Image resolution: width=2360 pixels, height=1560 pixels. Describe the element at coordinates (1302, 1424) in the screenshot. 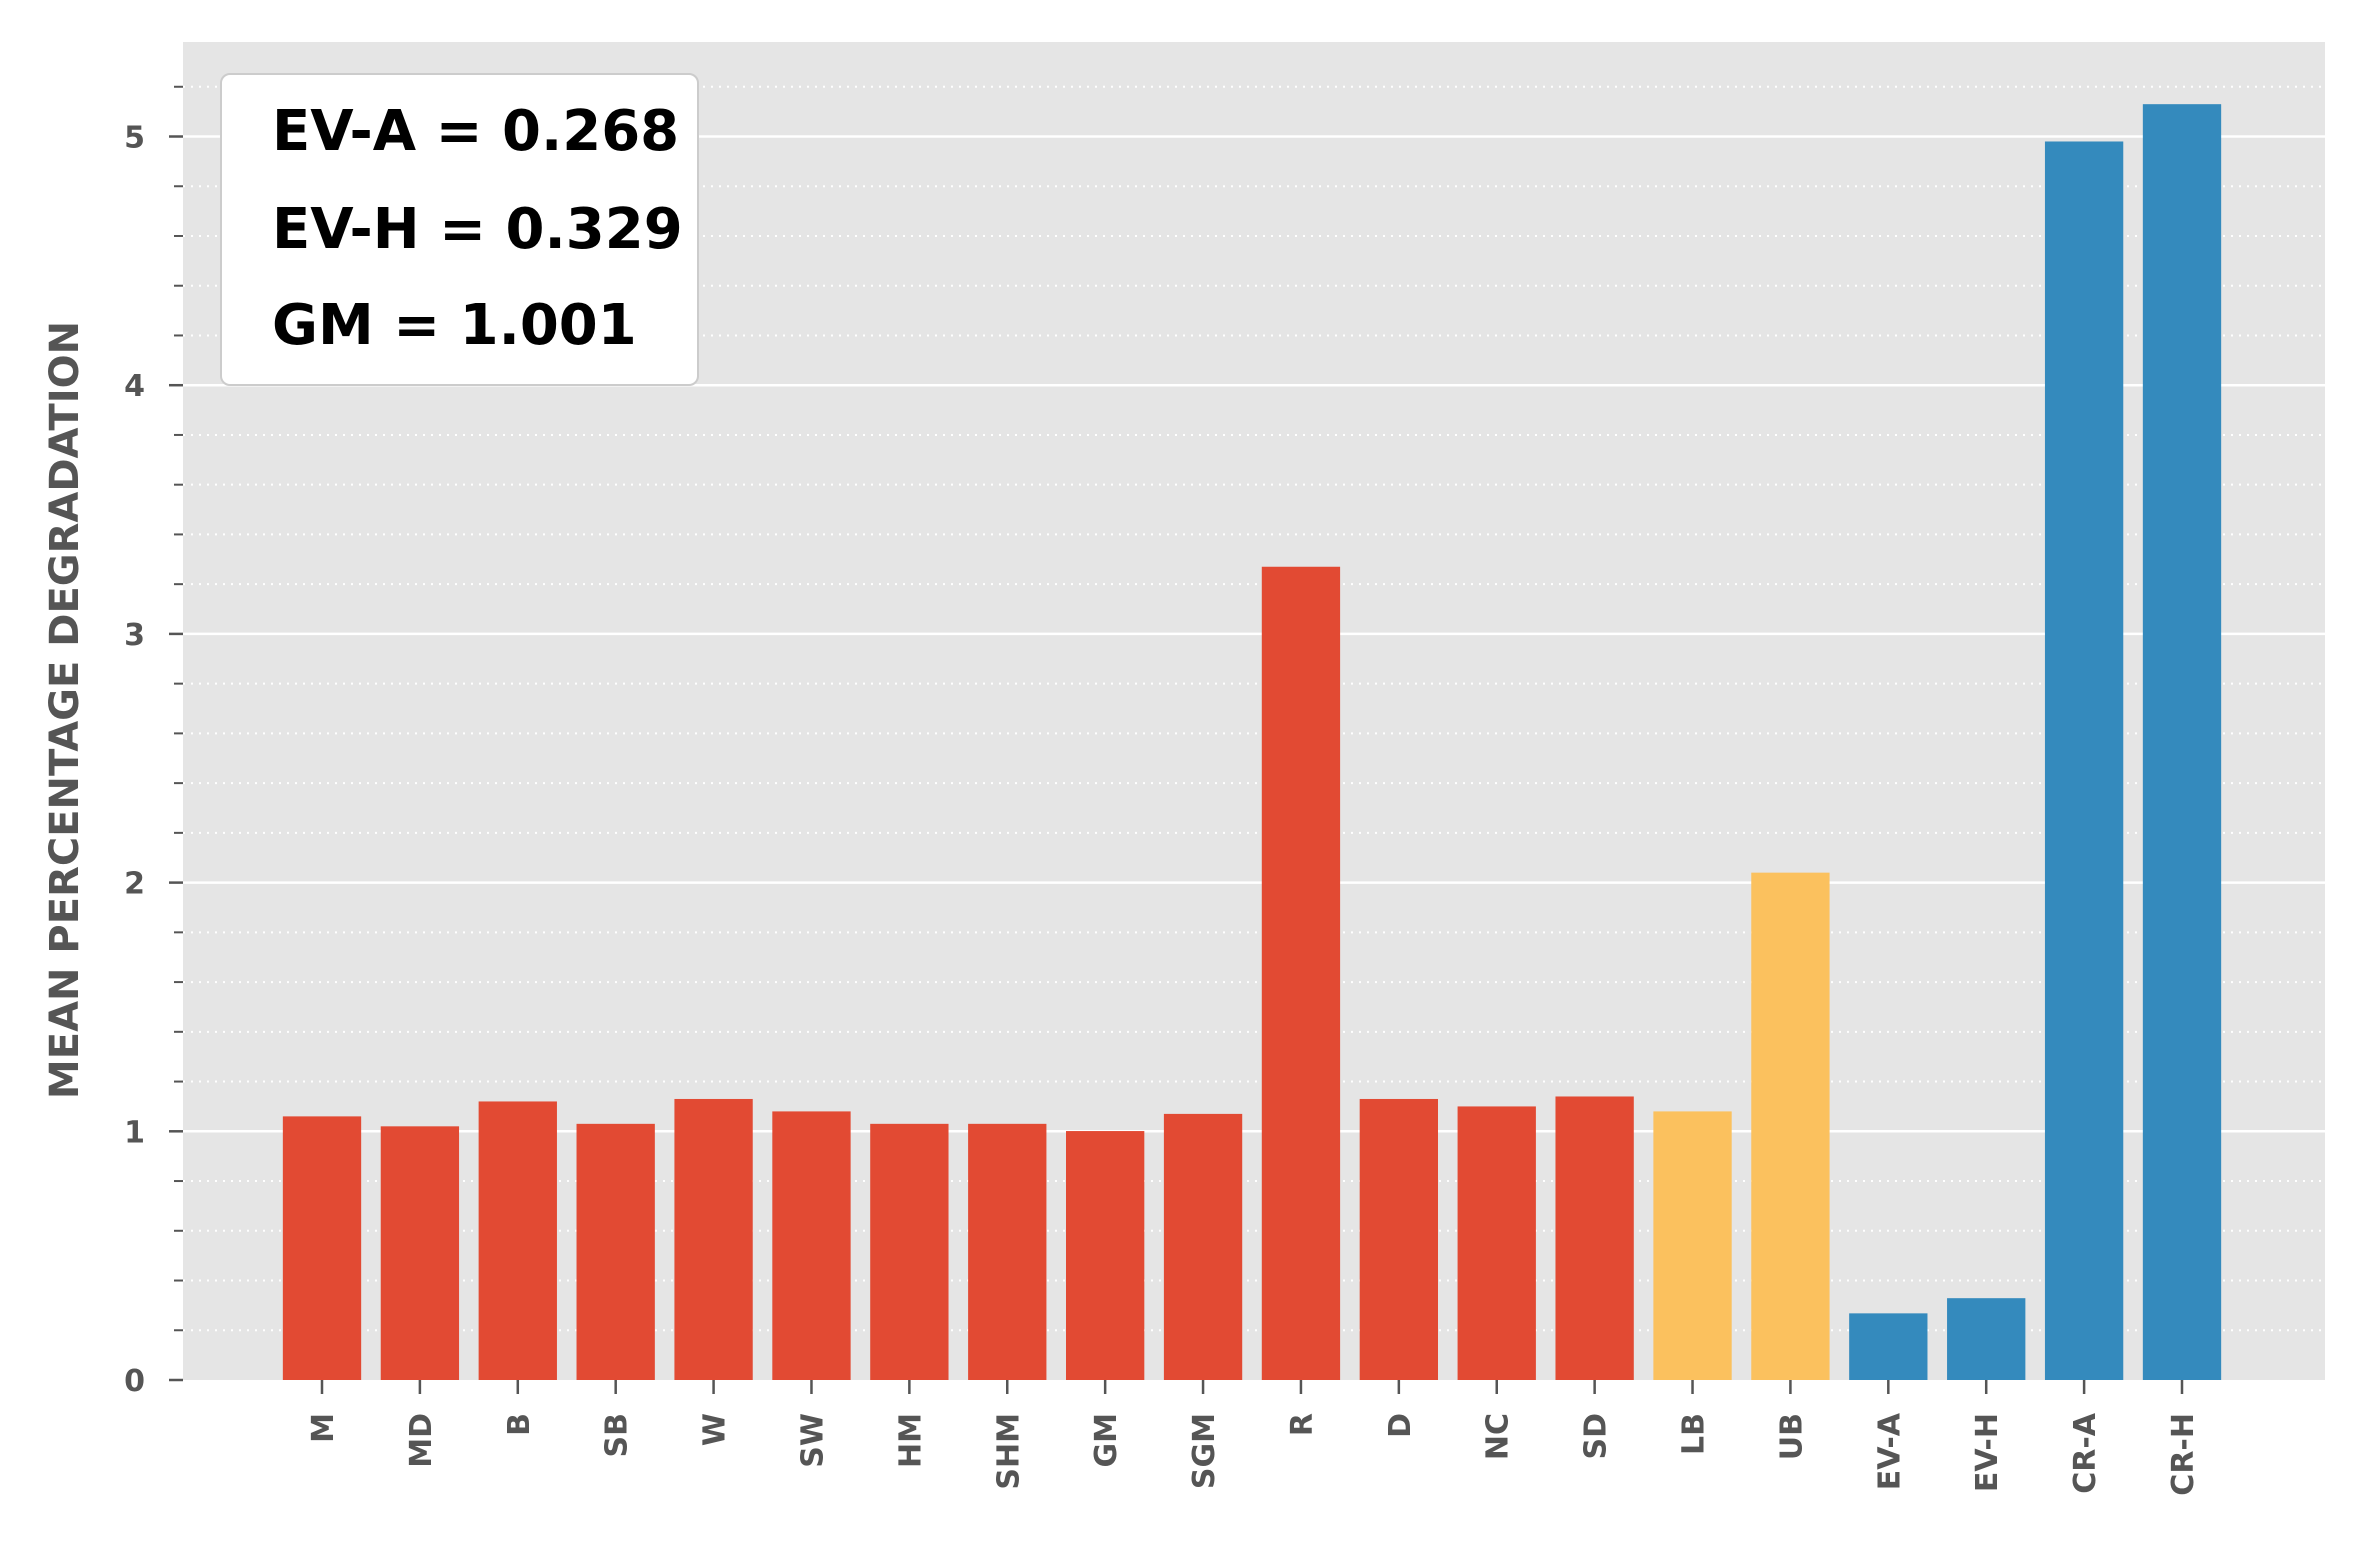

I see `x-tick-label: R` at that location.